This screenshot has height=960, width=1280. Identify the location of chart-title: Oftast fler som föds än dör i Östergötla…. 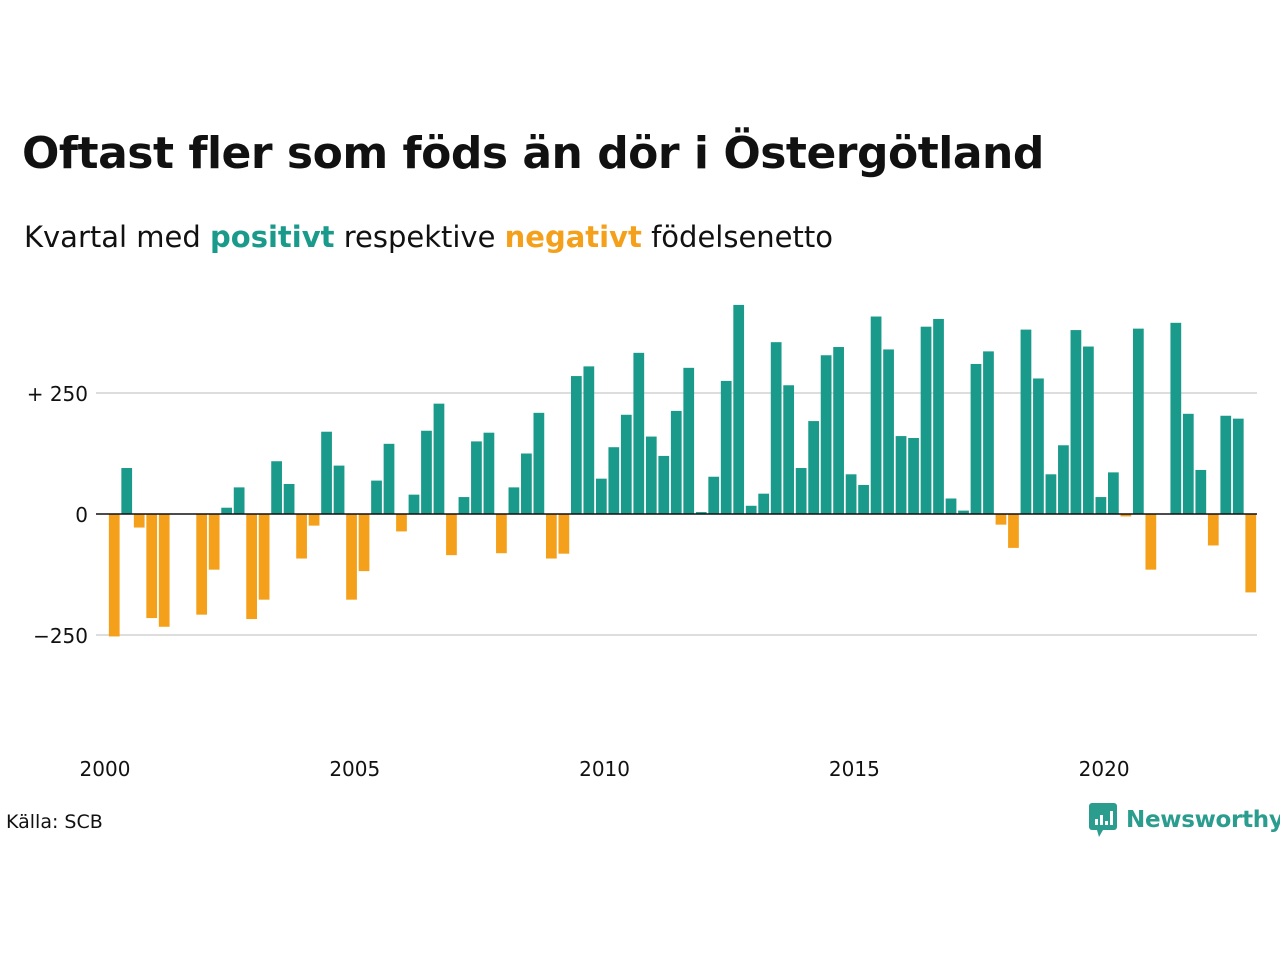
(533, 153).